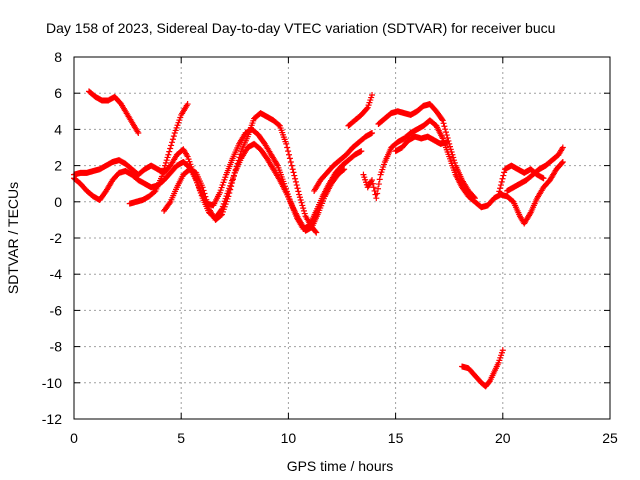  What do you see at coordinates (52, 383) in the screenshot?
I see `y-tick-label: -10` at bounding box center [52, 383].